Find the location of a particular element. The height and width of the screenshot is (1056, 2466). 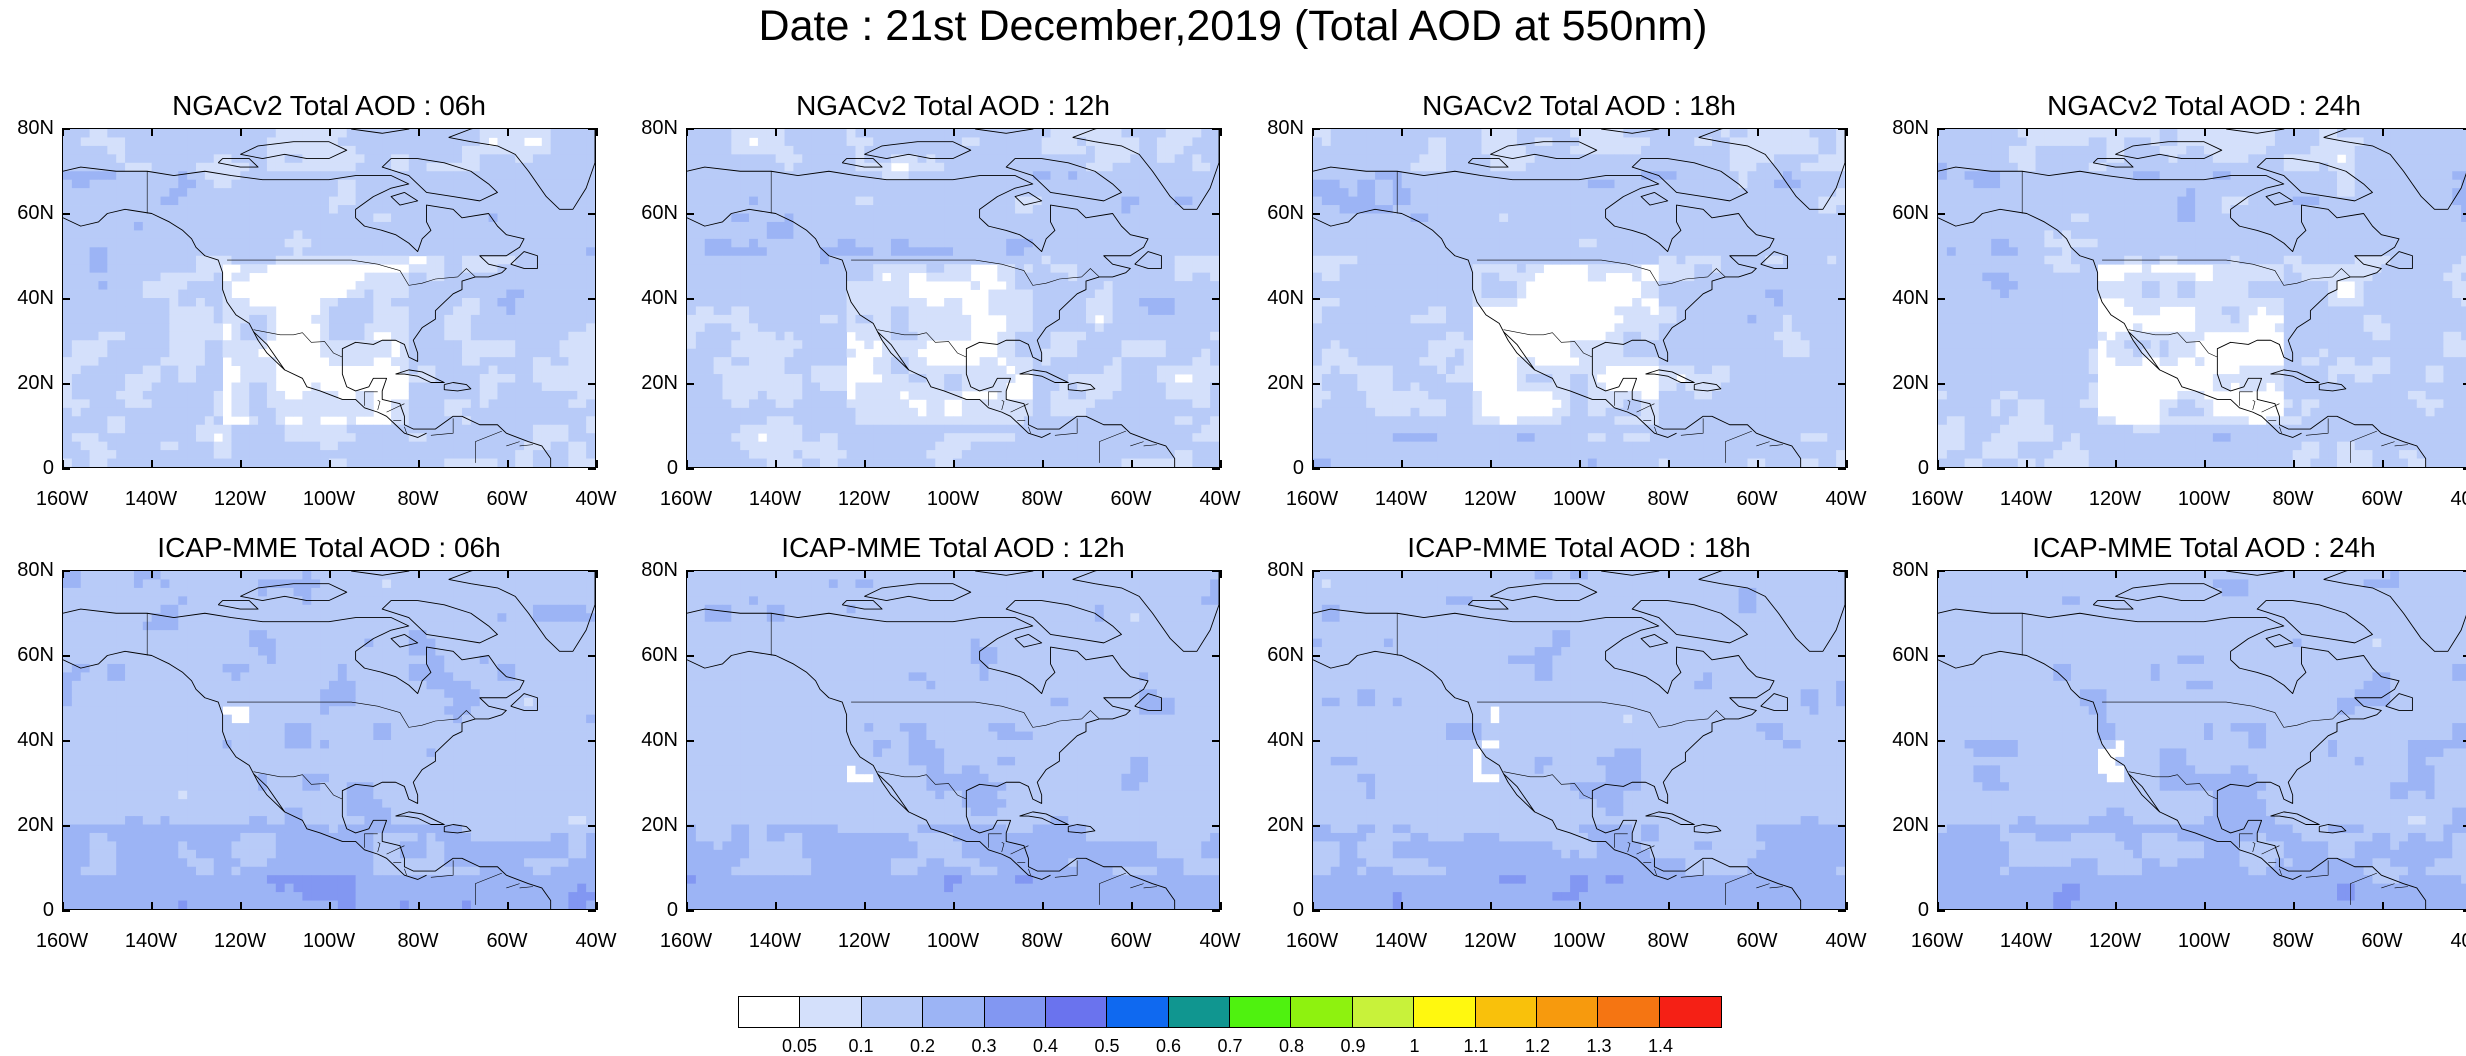

colorbar-level-label: 0.7 is located at coordinates (1230, 1046).